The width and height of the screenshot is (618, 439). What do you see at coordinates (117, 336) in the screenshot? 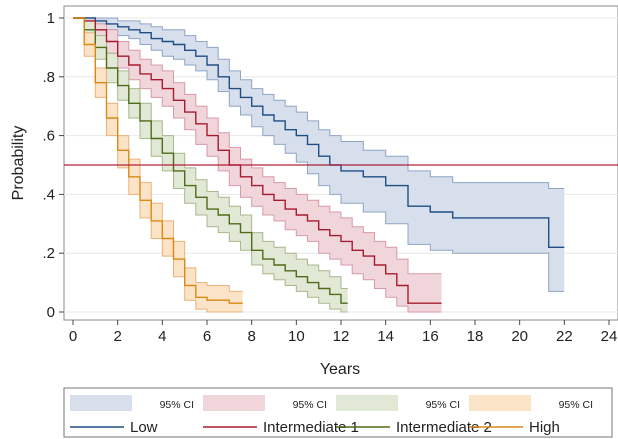
I see `x-tick-label-1: 2` at bounding box center [117, 336].